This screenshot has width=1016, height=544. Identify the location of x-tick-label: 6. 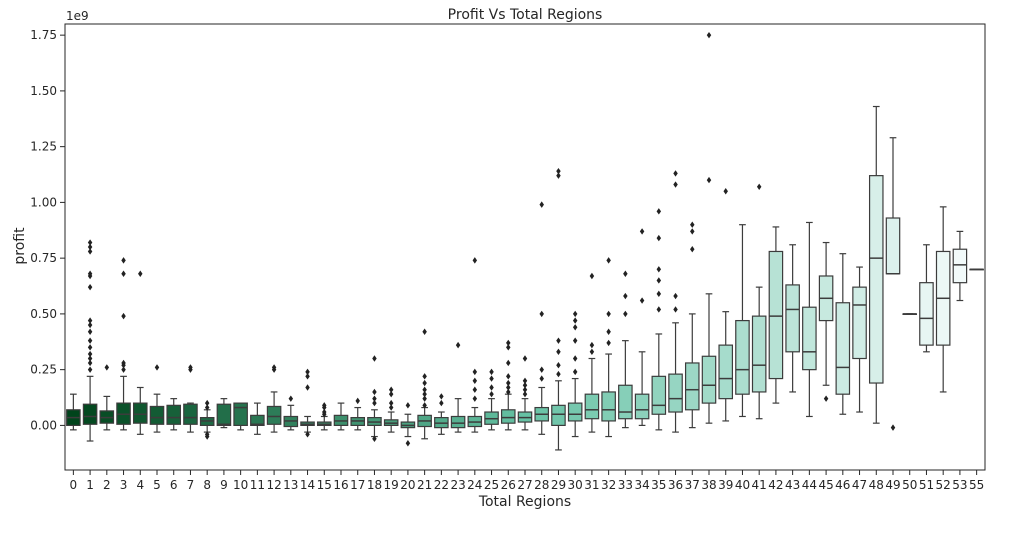
(174, 485).